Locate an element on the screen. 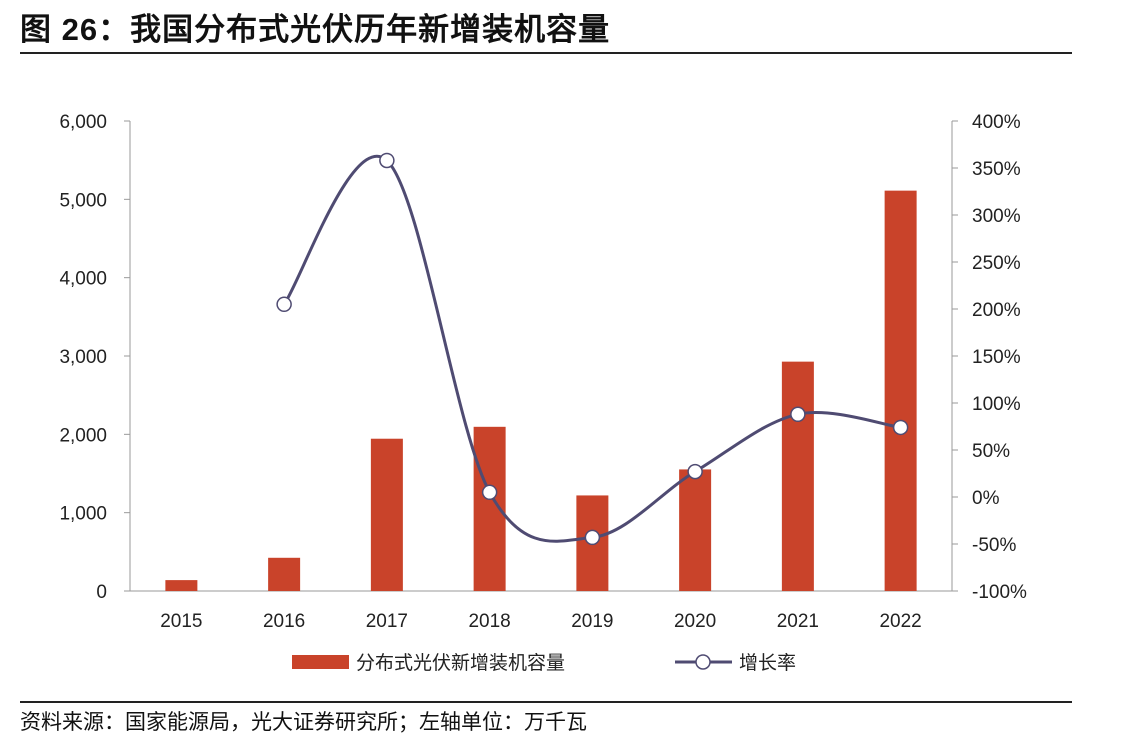  right-axis-tick-label: 350% is located at coordinates (996, 169).